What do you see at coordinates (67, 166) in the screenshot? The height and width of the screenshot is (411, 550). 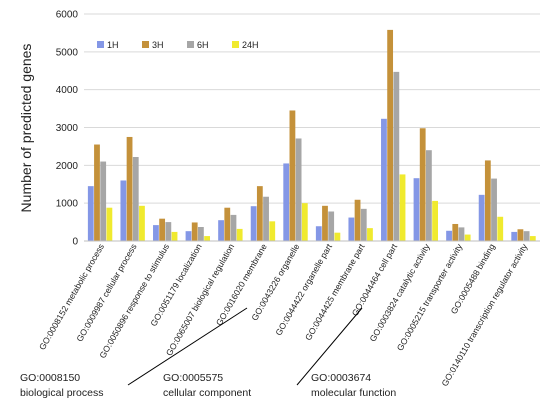 I see `y-tick-label: 2000` at bounding box center [67, 166].